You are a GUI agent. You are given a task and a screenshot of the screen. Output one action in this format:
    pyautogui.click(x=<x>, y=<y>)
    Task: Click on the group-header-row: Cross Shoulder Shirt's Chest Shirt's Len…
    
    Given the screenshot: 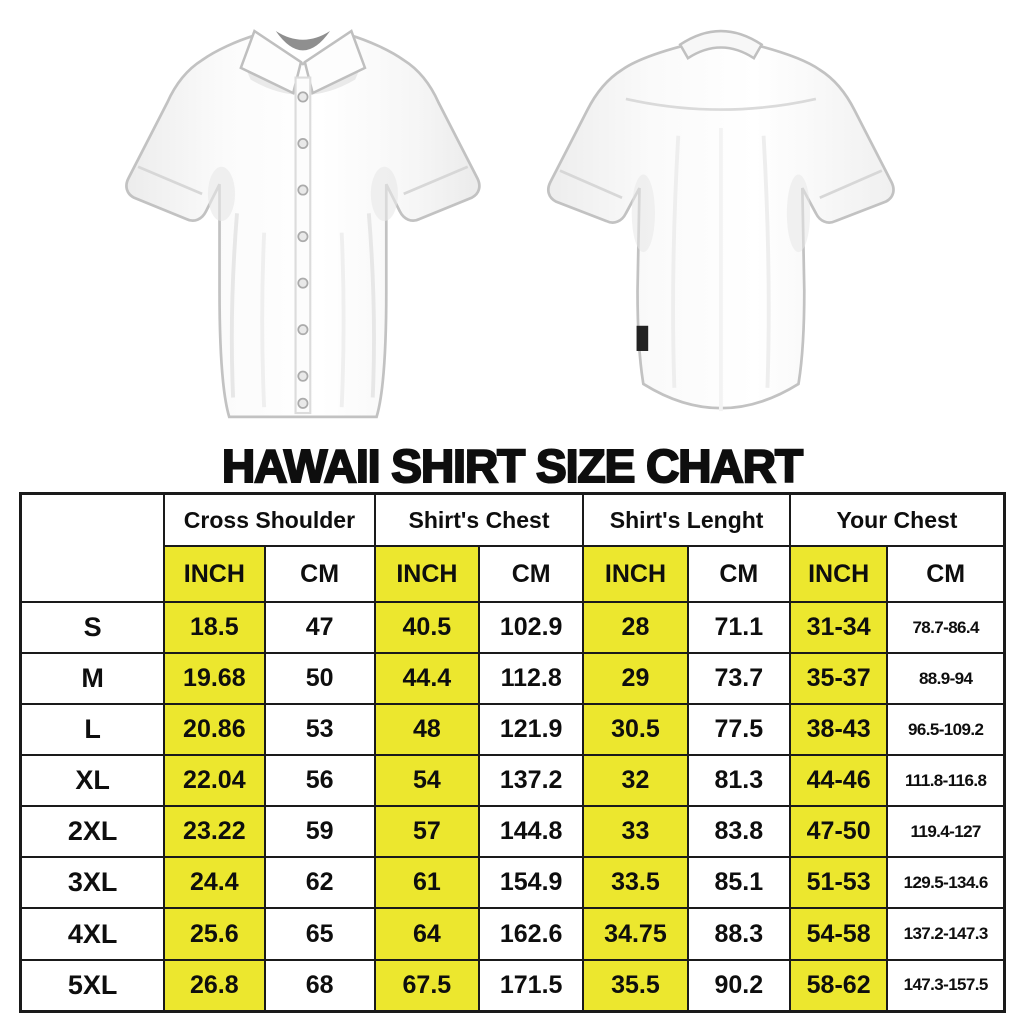 What is the action you would take?
    pyautogui.click(x=512, y=547)
    